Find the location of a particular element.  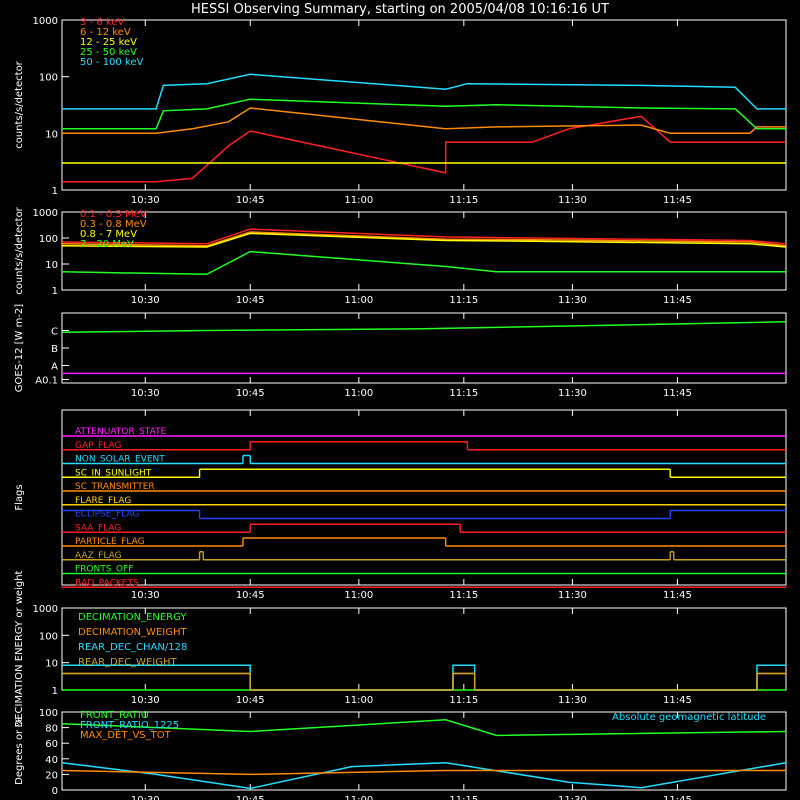

y-axis-label-5: Degrees or % is located at coordinates (19, 751).